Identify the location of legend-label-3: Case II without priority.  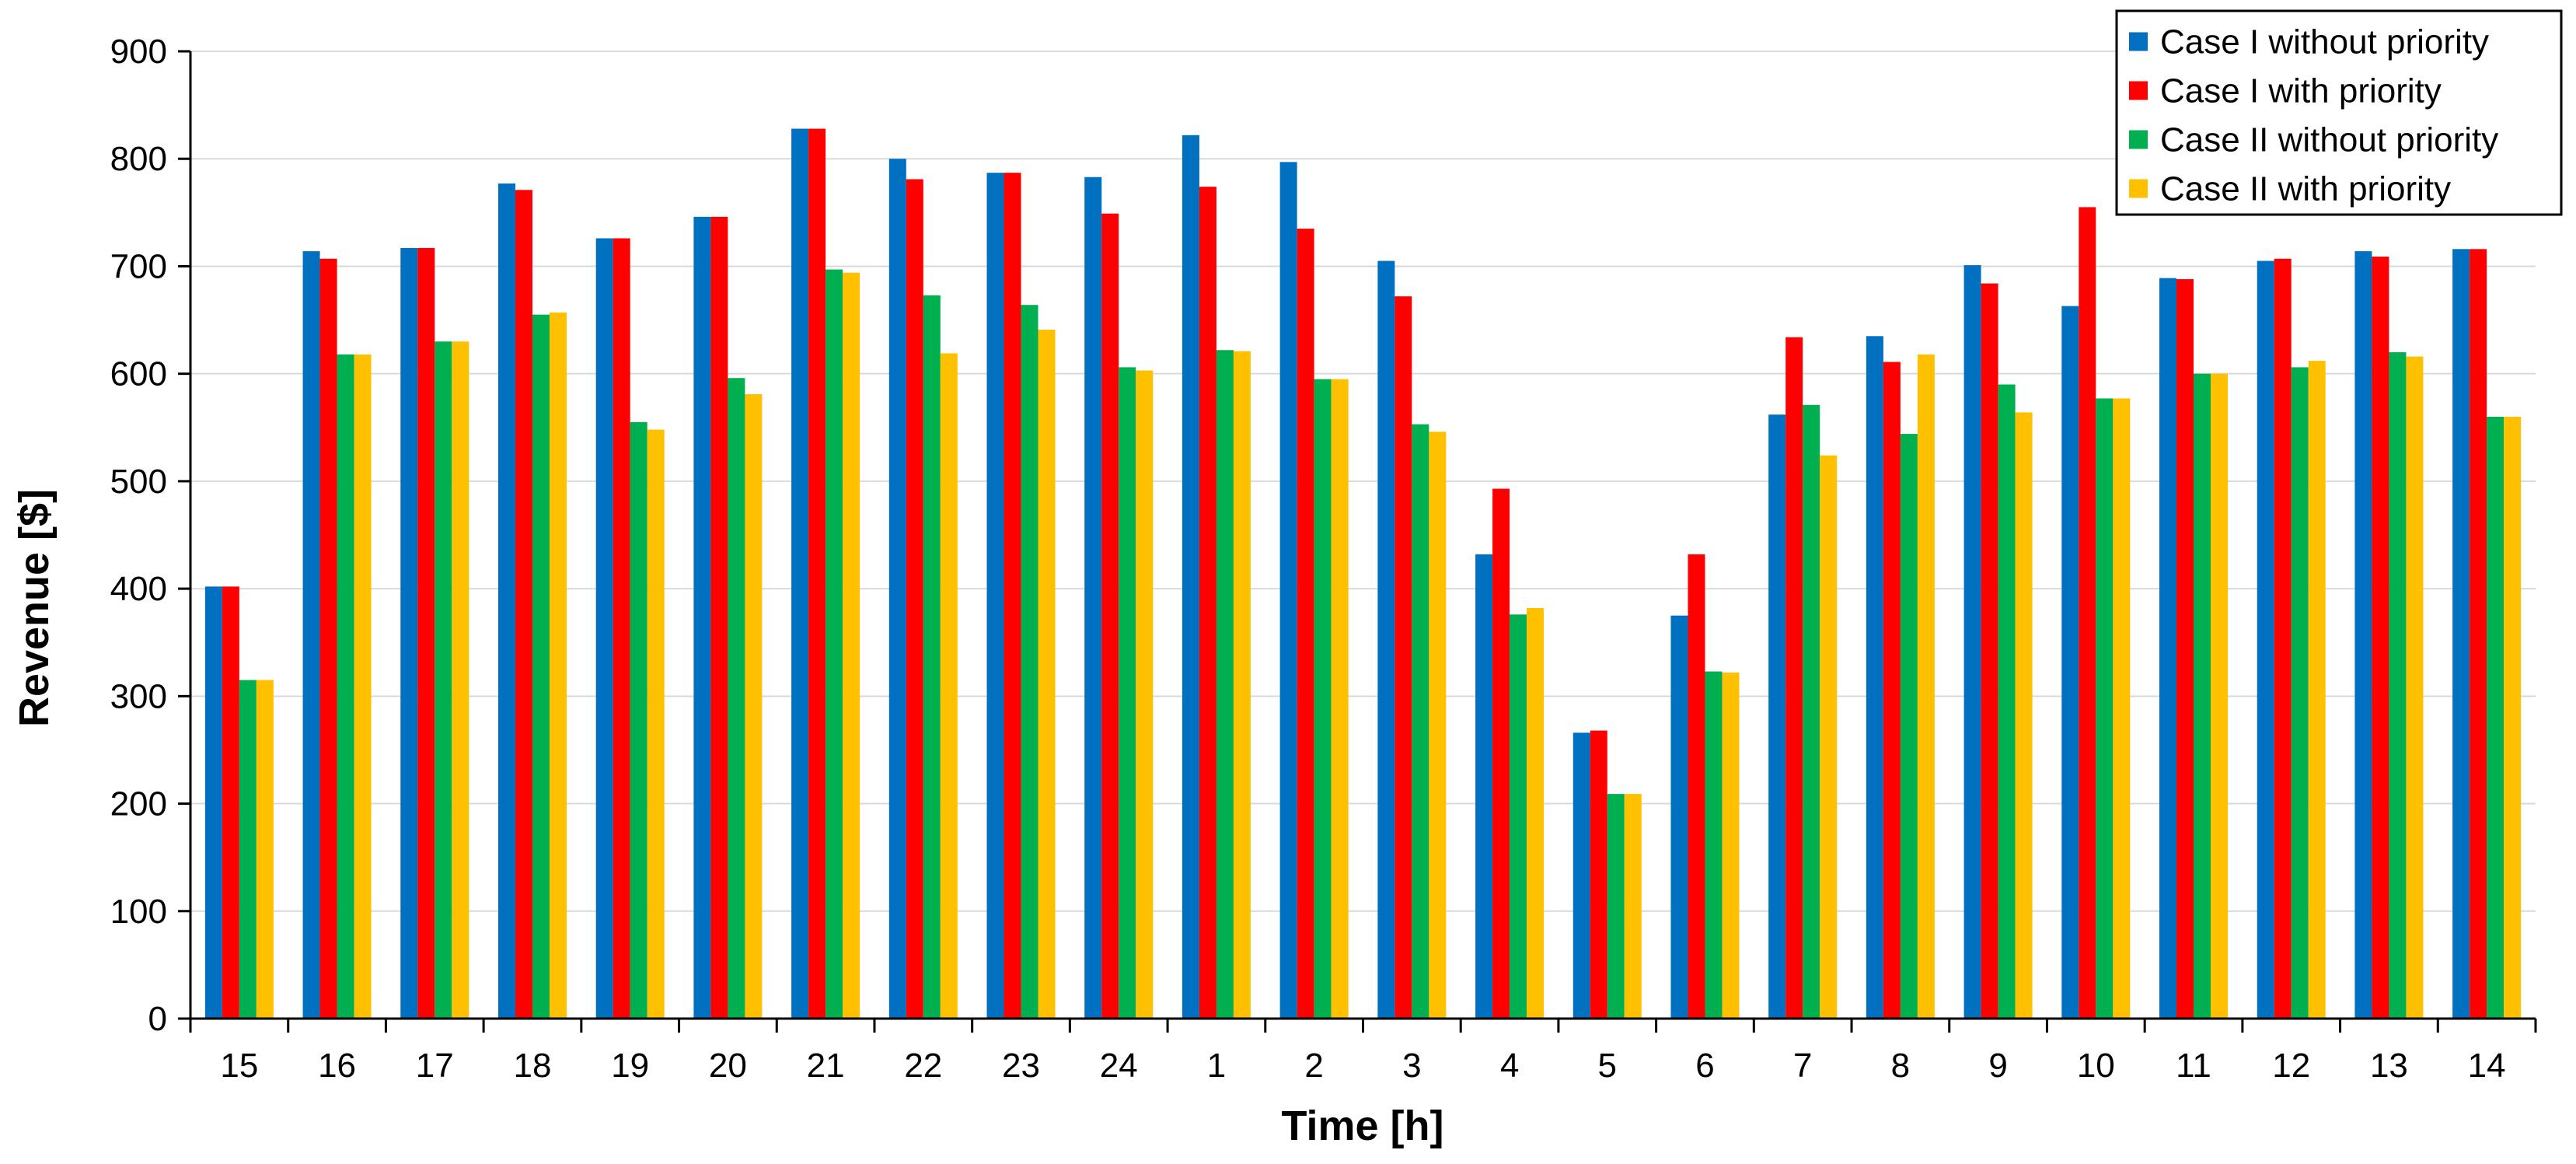
(2329, 140).